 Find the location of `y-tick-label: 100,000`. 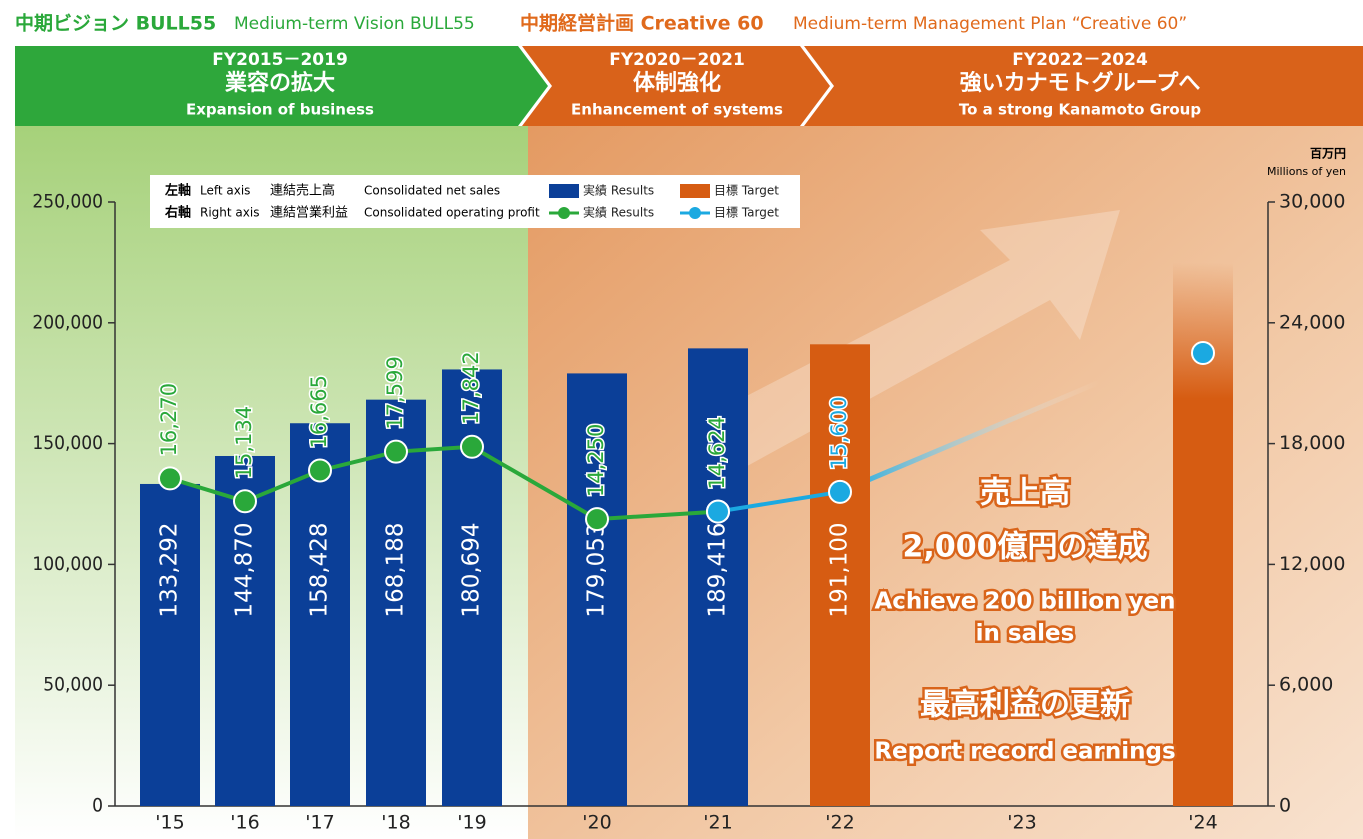

y-tick-label: 100,000 is located at coordinates (67, 564).